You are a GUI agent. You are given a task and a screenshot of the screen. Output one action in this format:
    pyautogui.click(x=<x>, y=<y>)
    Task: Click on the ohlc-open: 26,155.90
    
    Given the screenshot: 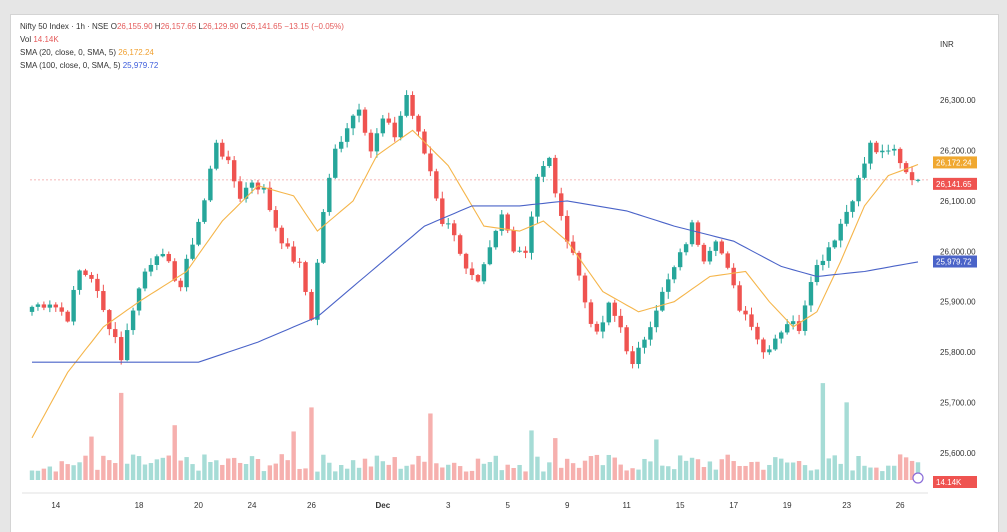 What is the action you would take?
    pyautogui.click(x=134, y=26)
    